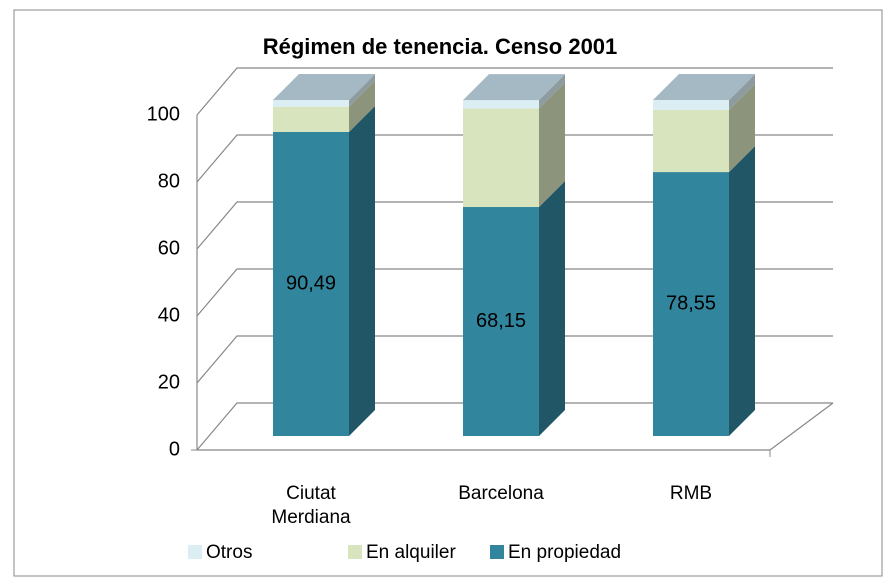  Describe the element at coordinates (169, 248) in the screenshot. I see `y-tick-label: 60` at that location.